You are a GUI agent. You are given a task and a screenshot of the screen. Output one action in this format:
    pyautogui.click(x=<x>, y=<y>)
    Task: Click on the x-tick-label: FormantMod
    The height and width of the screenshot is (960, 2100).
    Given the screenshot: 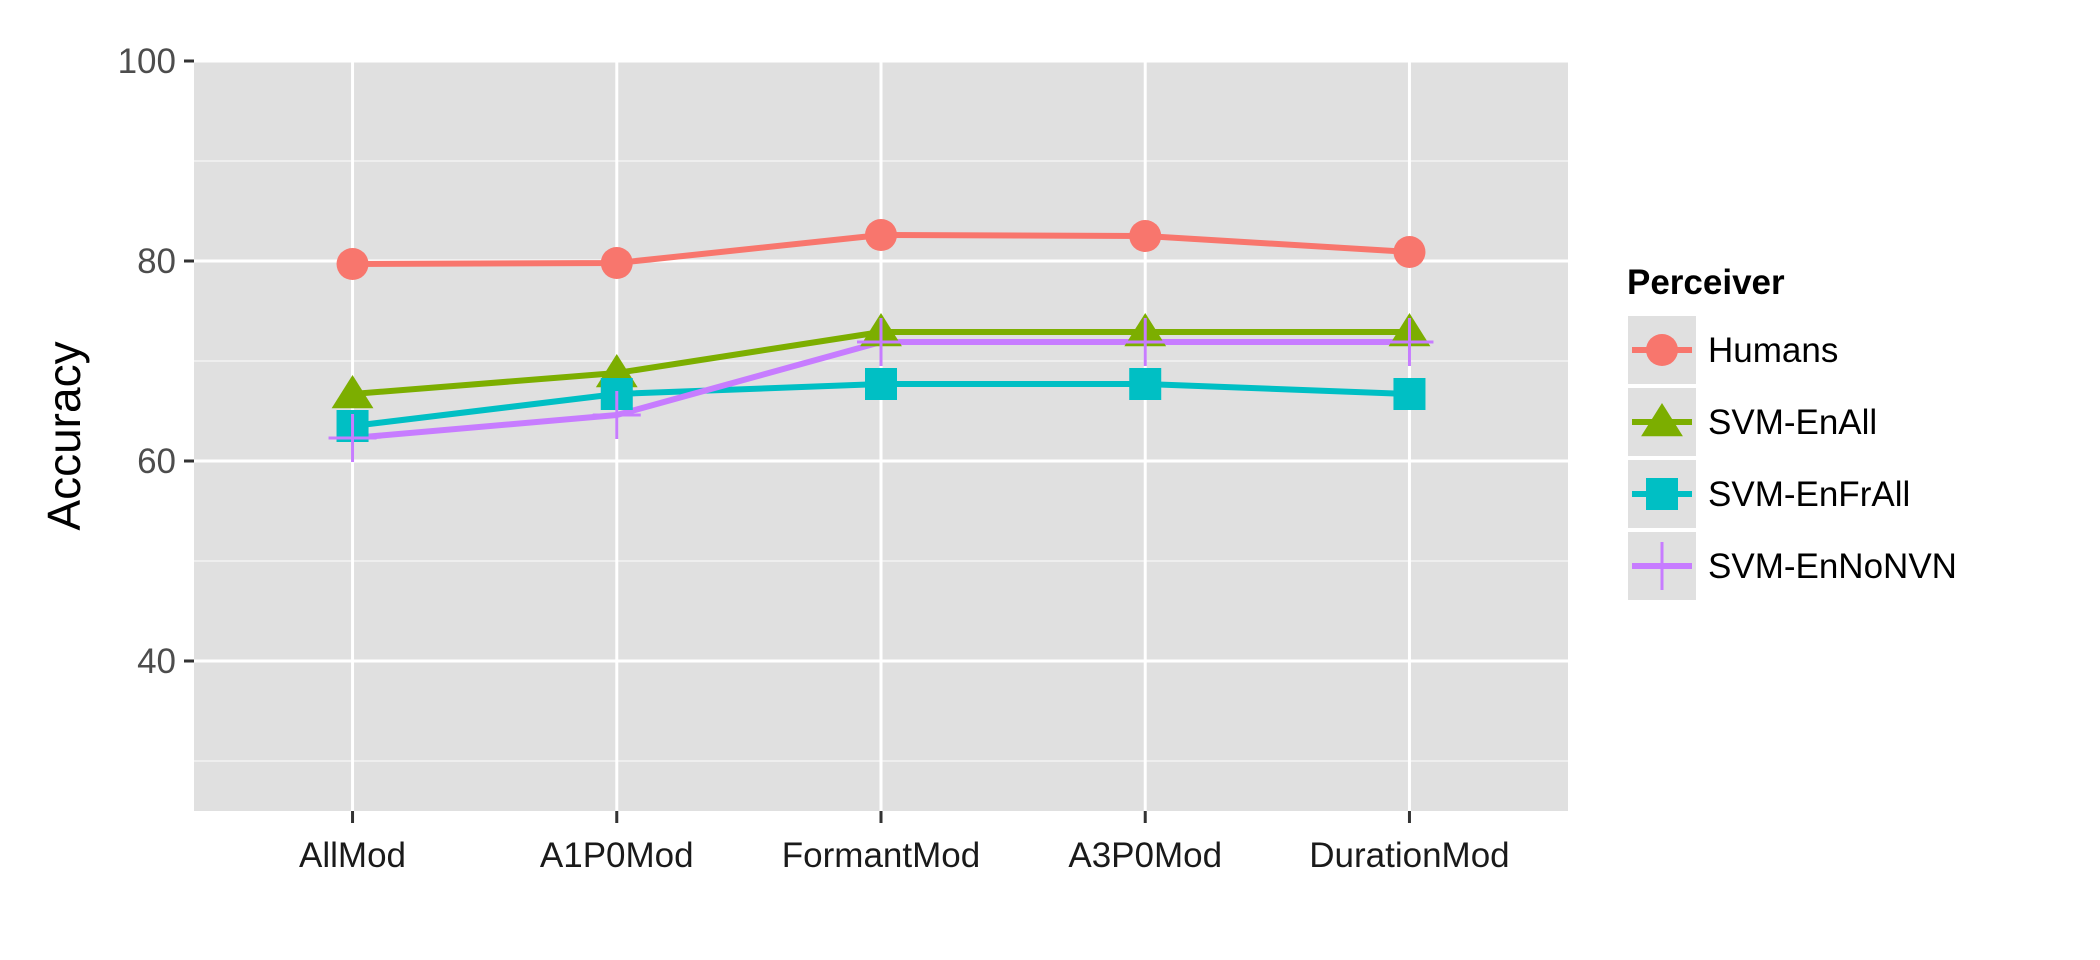 What is the action you would take?
    pyautogui.click(x=881, y=855)
    